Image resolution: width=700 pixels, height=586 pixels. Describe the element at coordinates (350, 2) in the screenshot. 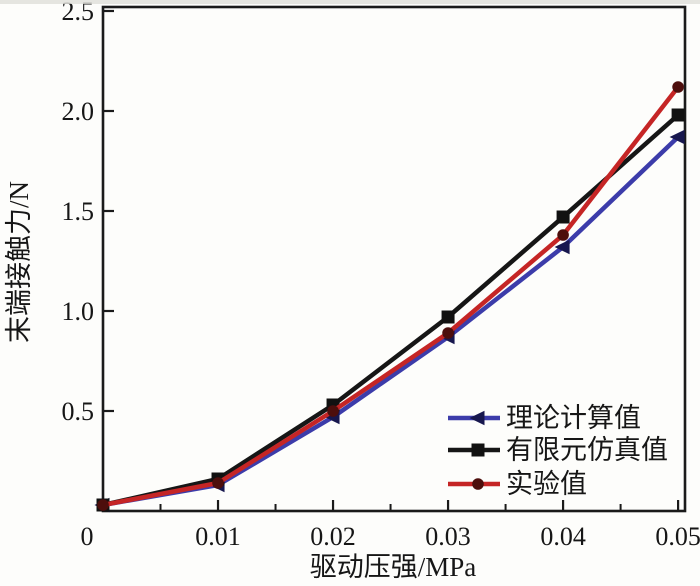

I see `scan-artifact-strip` at that location.